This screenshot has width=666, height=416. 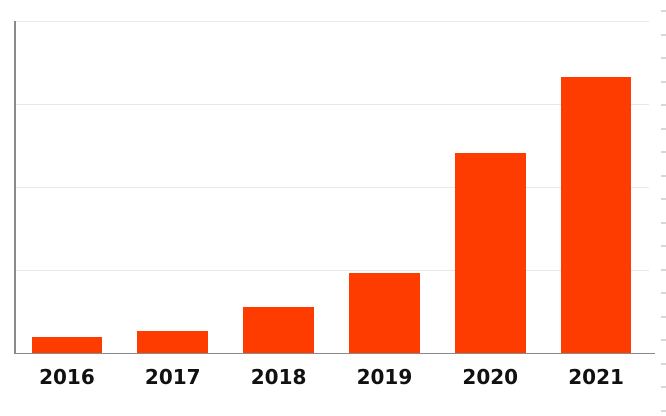 What do you see at coordinates (596, 377) in the screenshot?
I see `x-axis-label: 2021` at bounding box center [596, 377].